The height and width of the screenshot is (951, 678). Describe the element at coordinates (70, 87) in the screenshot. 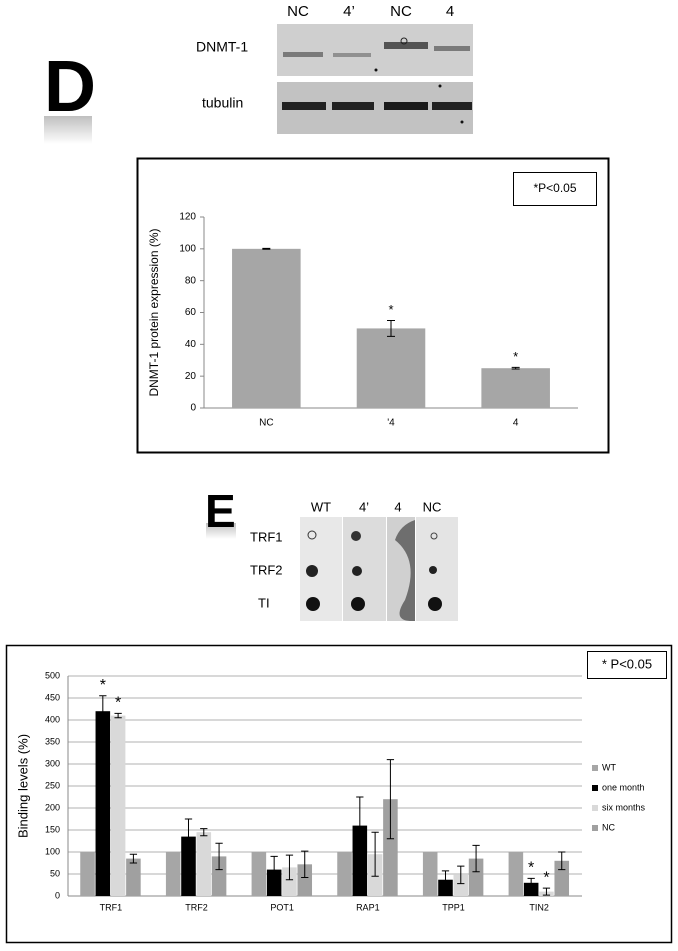

I see `panel-letter: D` at that location.